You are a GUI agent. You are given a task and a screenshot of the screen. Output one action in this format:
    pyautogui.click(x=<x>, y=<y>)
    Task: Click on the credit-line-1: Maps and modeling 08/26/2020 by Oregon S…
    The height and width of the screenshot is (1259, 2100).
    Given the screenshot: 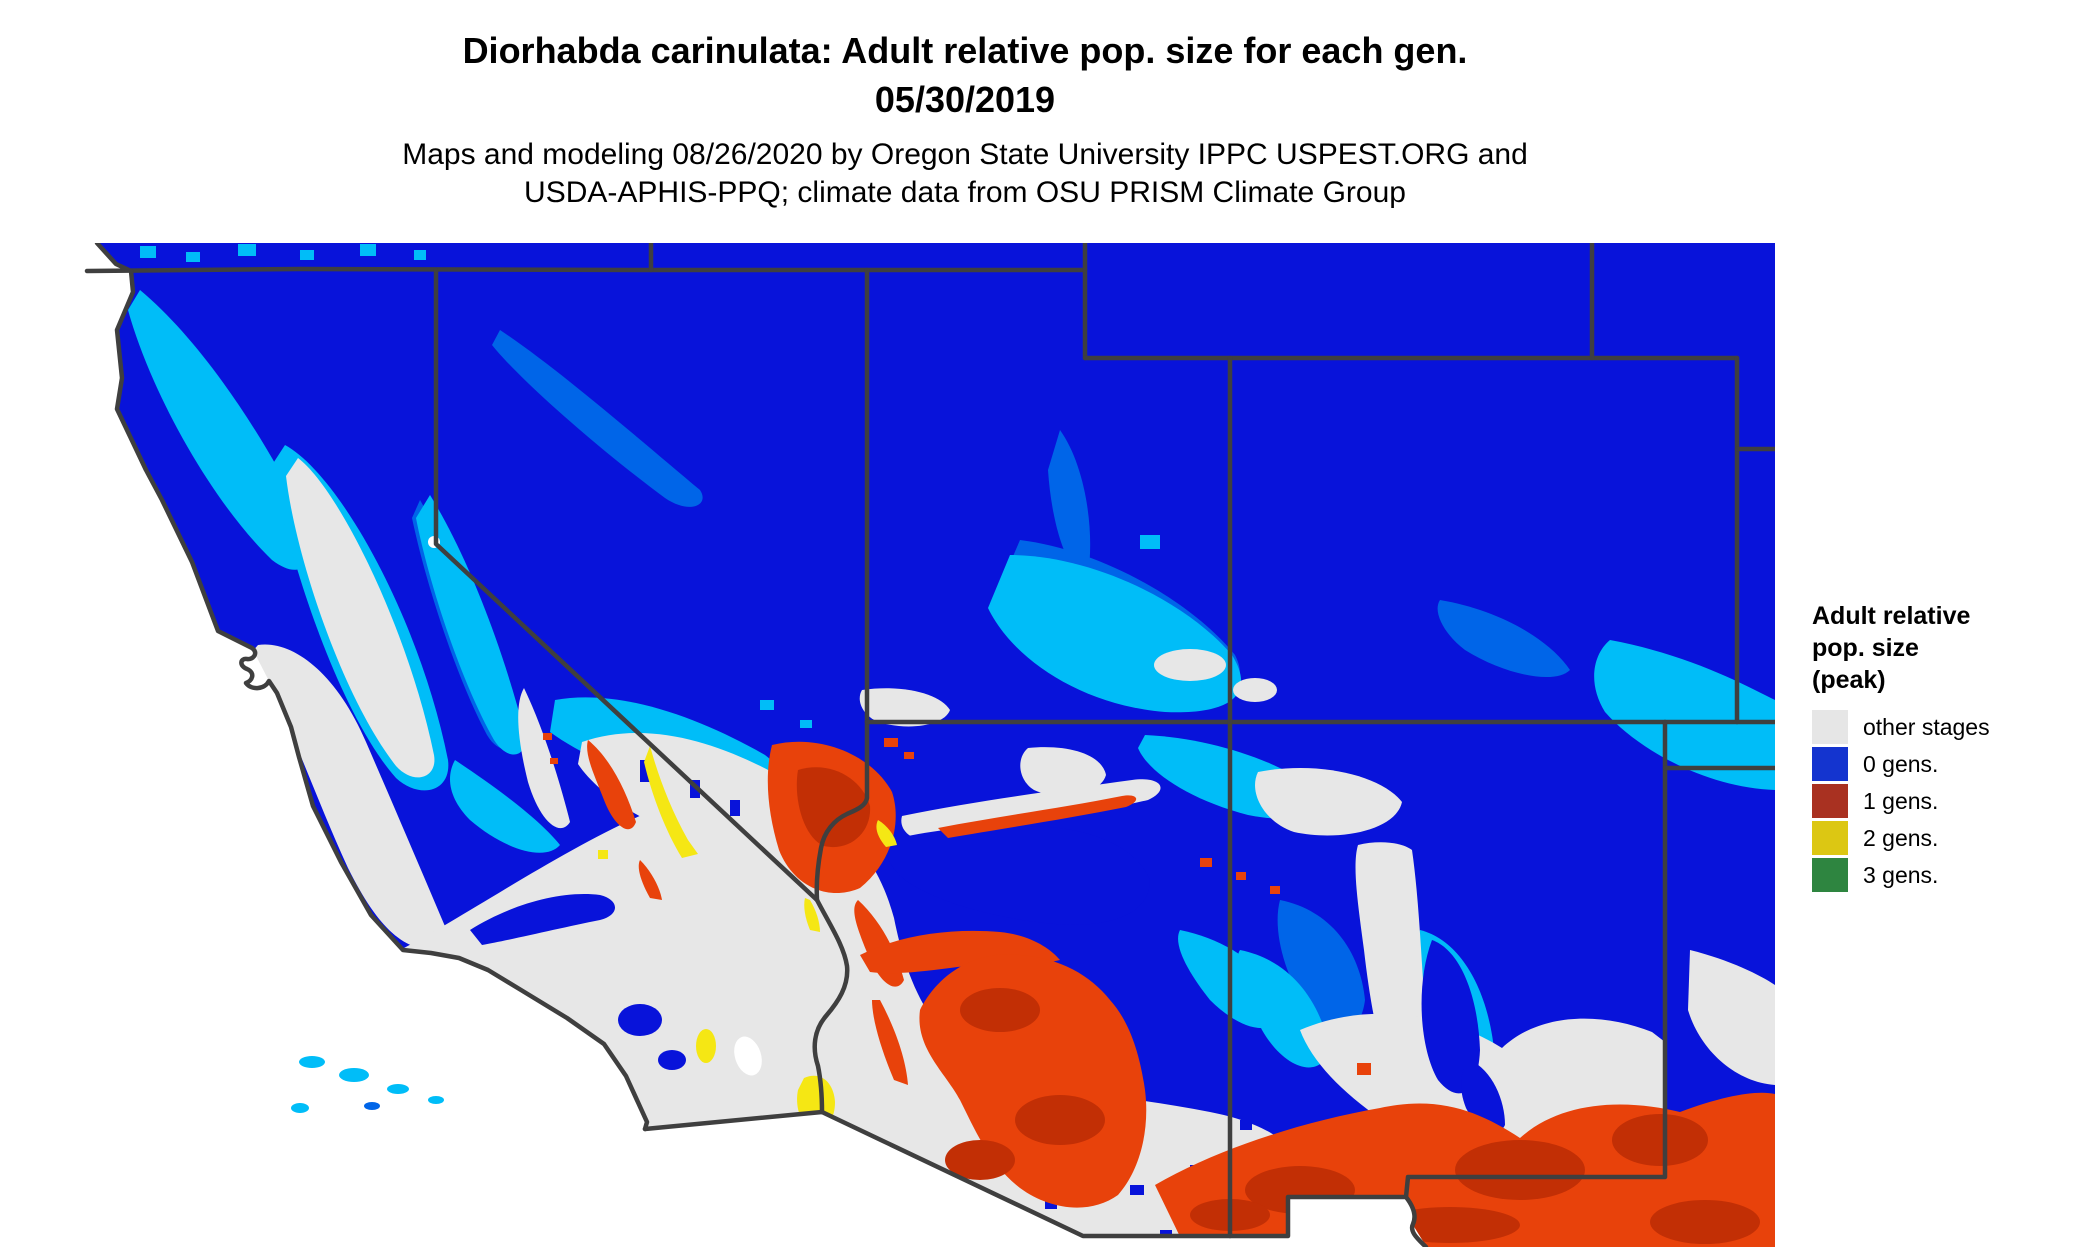 What is the action you would take?
    pyautogui.click(x=965, y=154)
    